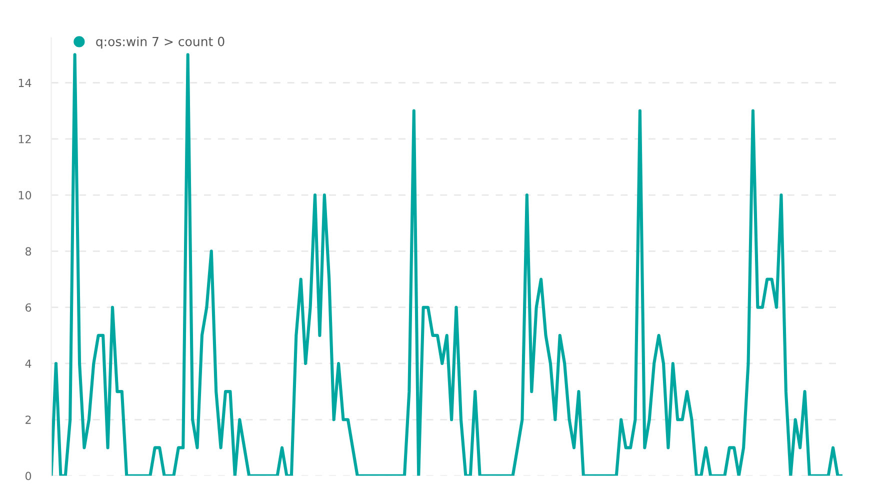 This screenshot has height=485, width=884. What do you see at coordinates (24, 139) in the screenshot?
I see `y-tick-label: 12` at bounding box center [24, 139].